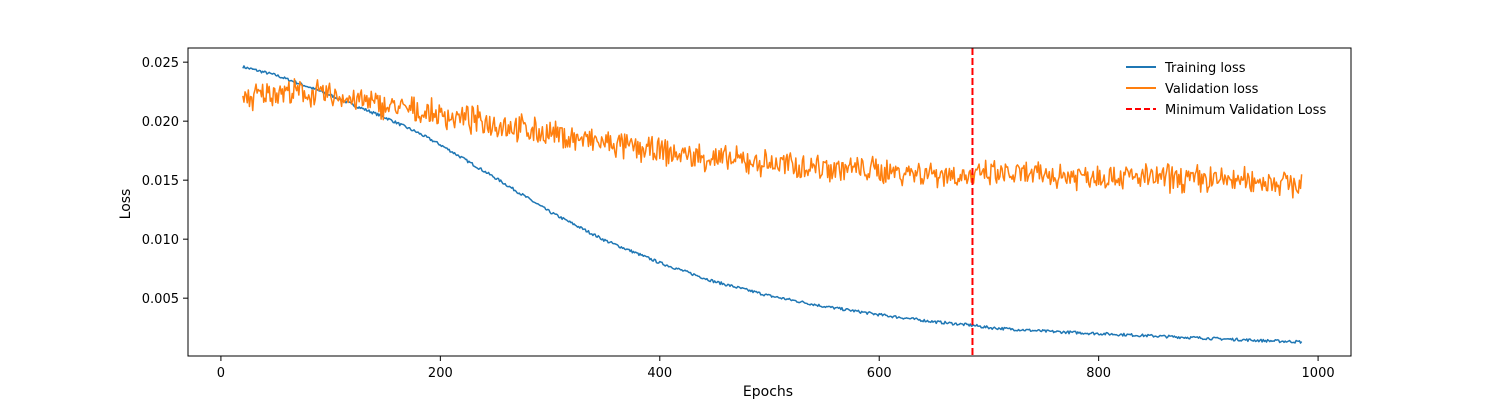 This screenshot has width=1500, height=400. Describe the element at coordinates (126, 204) in the screenshot. I see `y-axis-label: Loss` at that location.